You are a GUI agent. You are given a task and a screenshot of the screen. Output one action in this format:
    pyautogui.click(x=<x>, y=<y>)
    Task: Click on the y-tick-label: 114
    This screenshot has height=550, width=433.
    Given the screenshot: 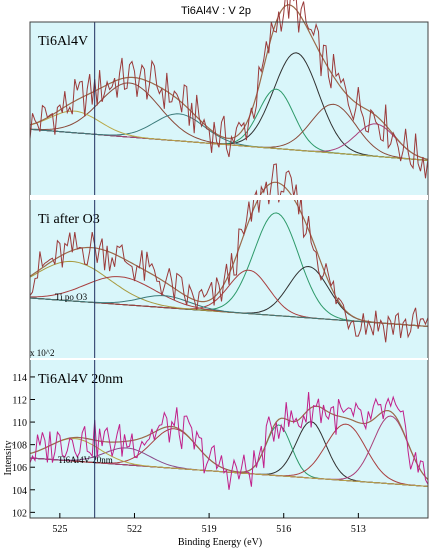 What is the action you would take?
    pyautogui.click(x=19, y=378)
    